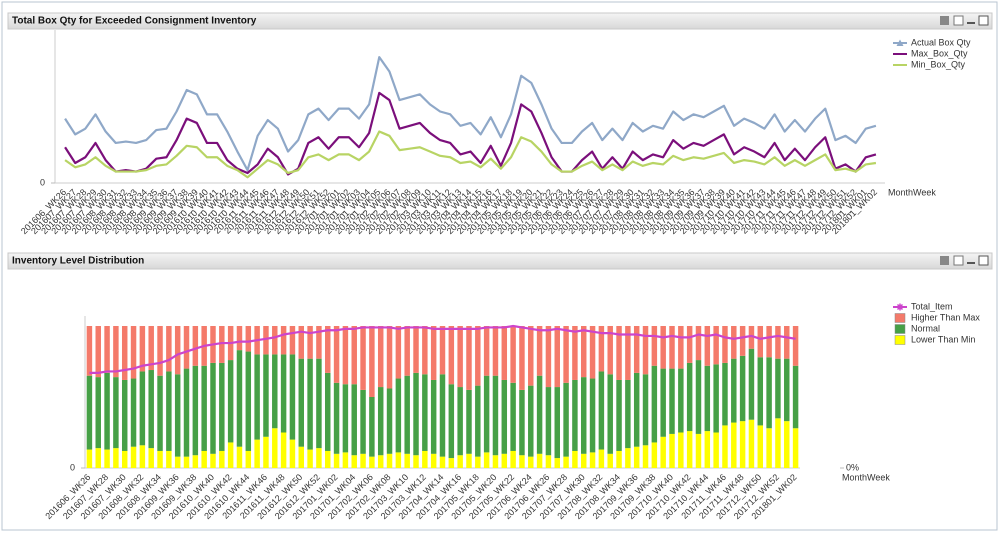 The height and width of the screenshot is (533, 1000). I want to click on legend-label: Higher Than Max, so click(945, 317).